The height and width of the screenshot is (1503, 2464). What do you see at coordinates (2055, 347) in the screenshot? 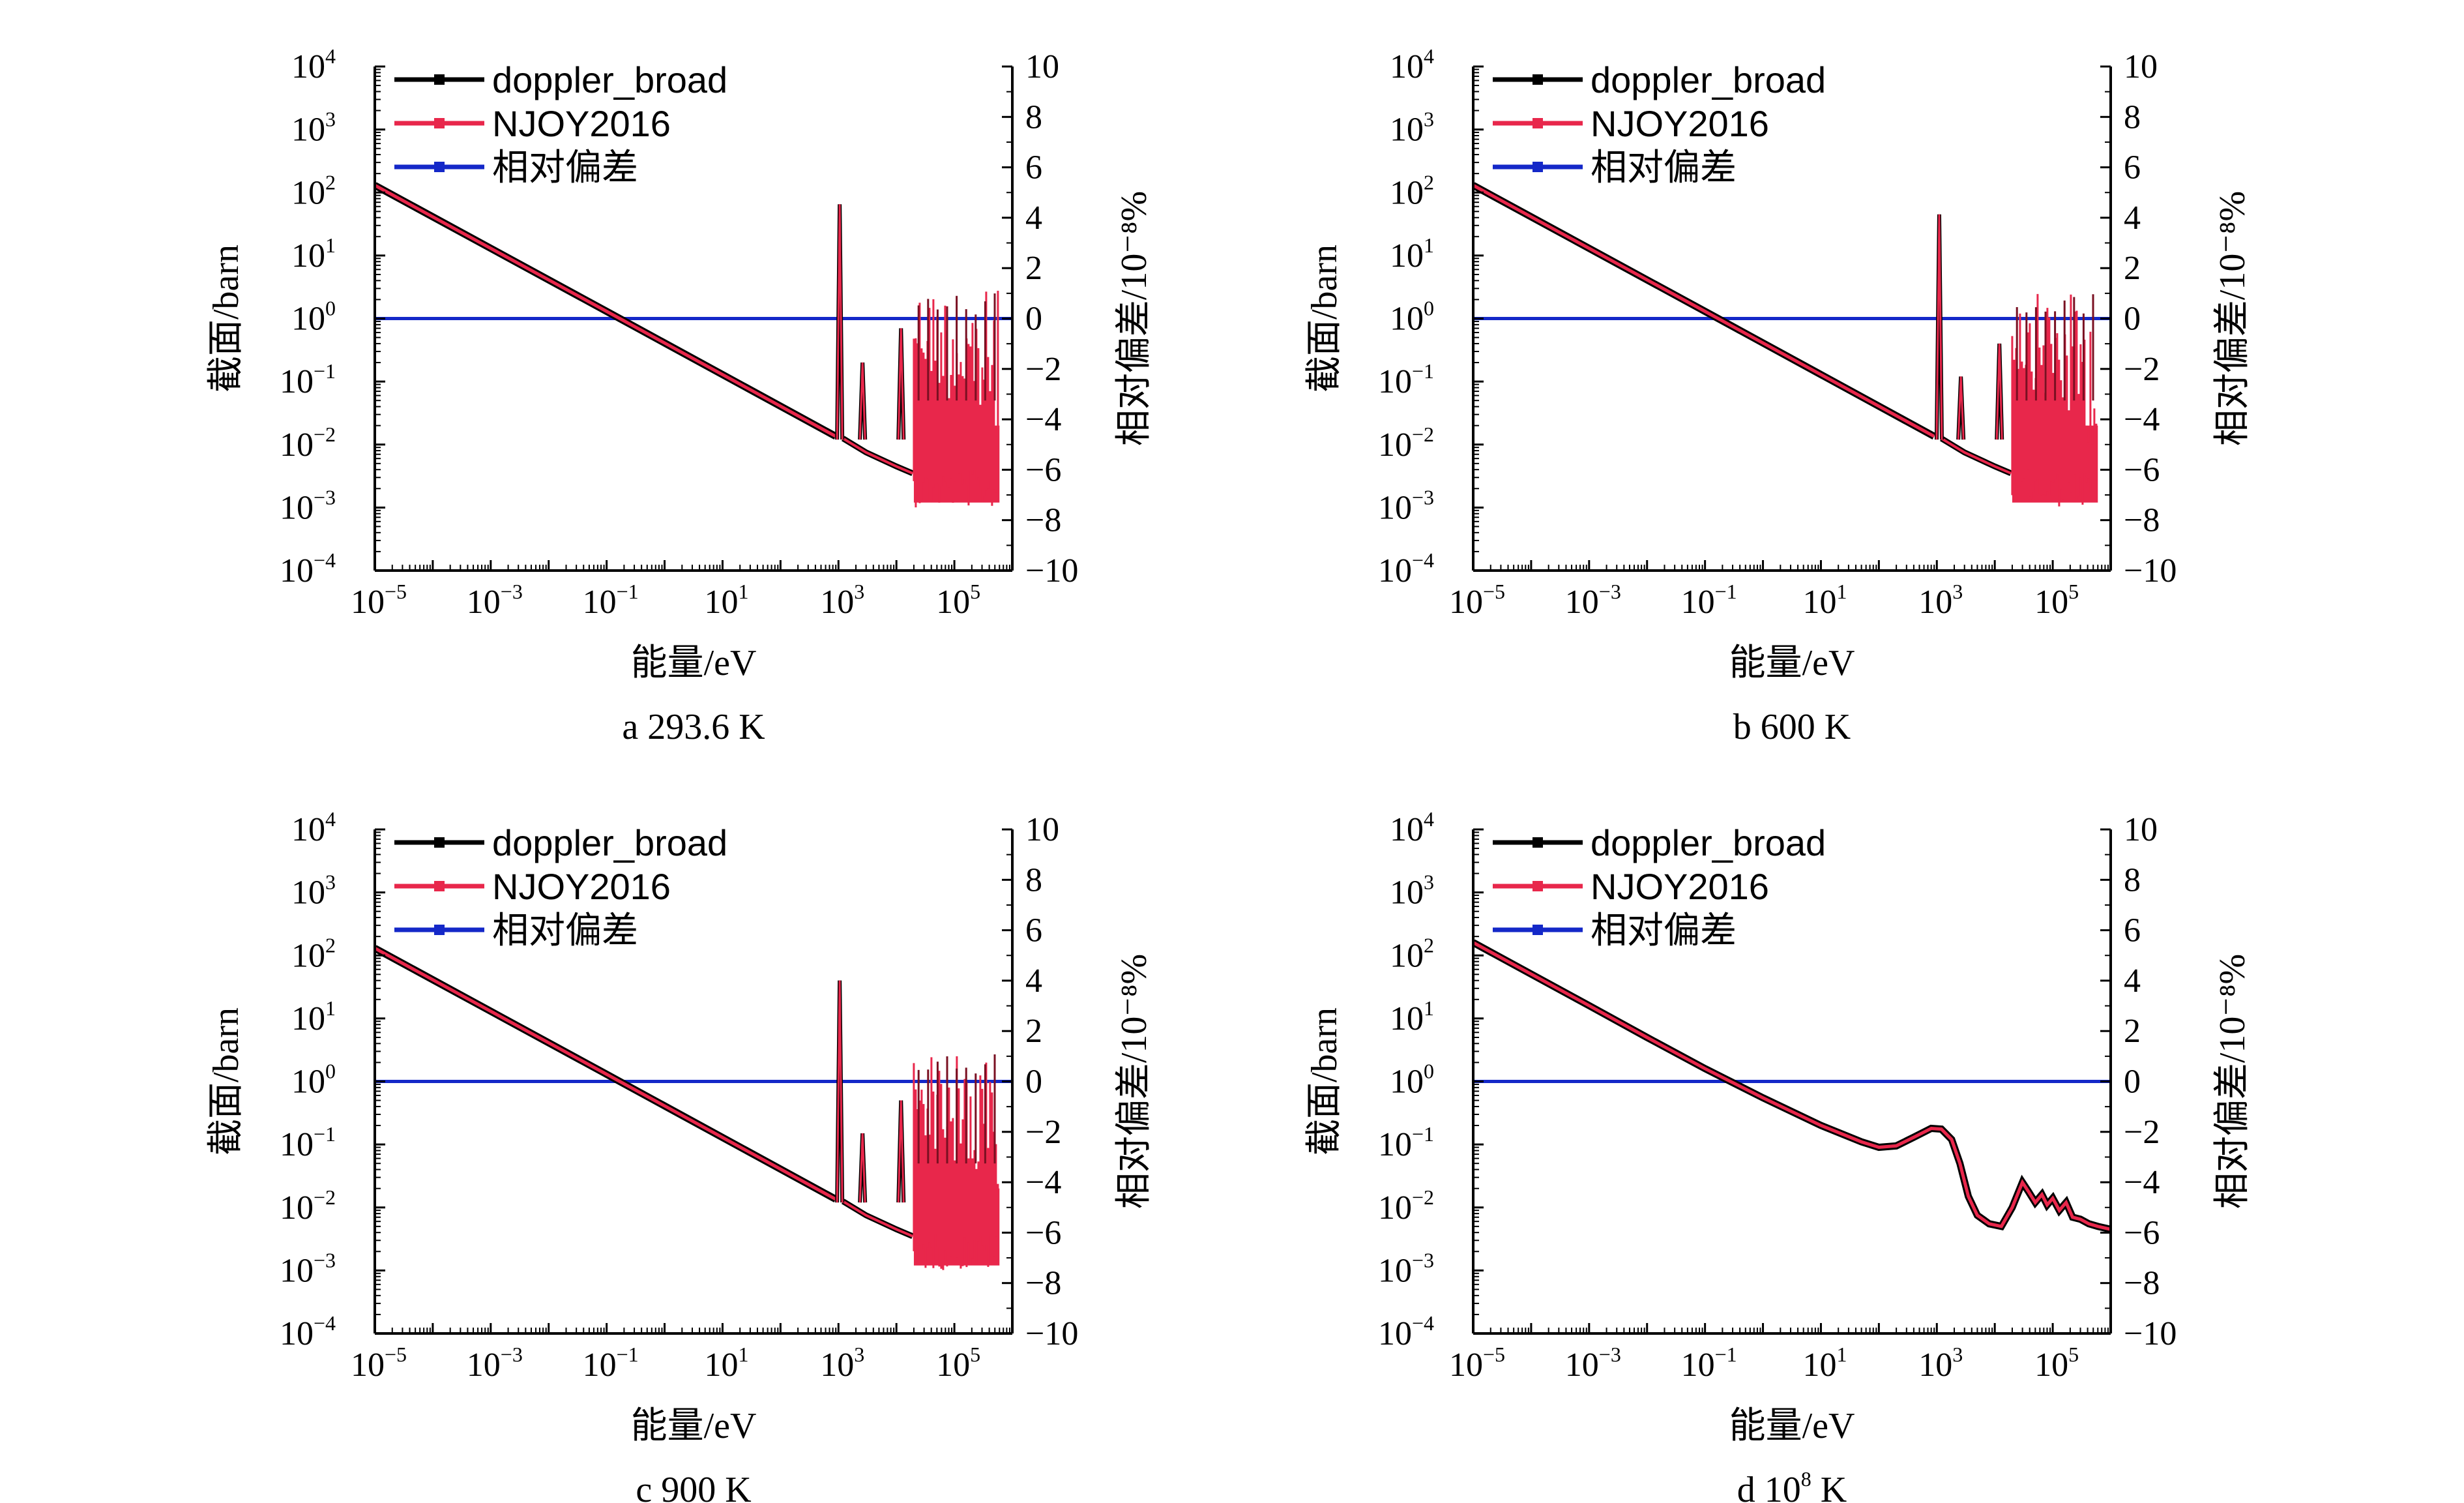
I see `resonance-peak-tops` at bounding box center [2055, 347].